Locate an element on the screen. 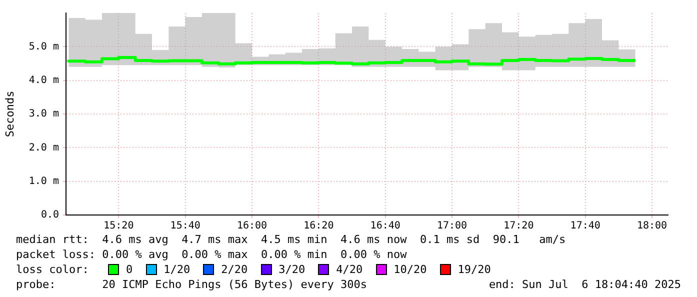  y-tick-label: 0.0 is located at coordinates (49, 215).